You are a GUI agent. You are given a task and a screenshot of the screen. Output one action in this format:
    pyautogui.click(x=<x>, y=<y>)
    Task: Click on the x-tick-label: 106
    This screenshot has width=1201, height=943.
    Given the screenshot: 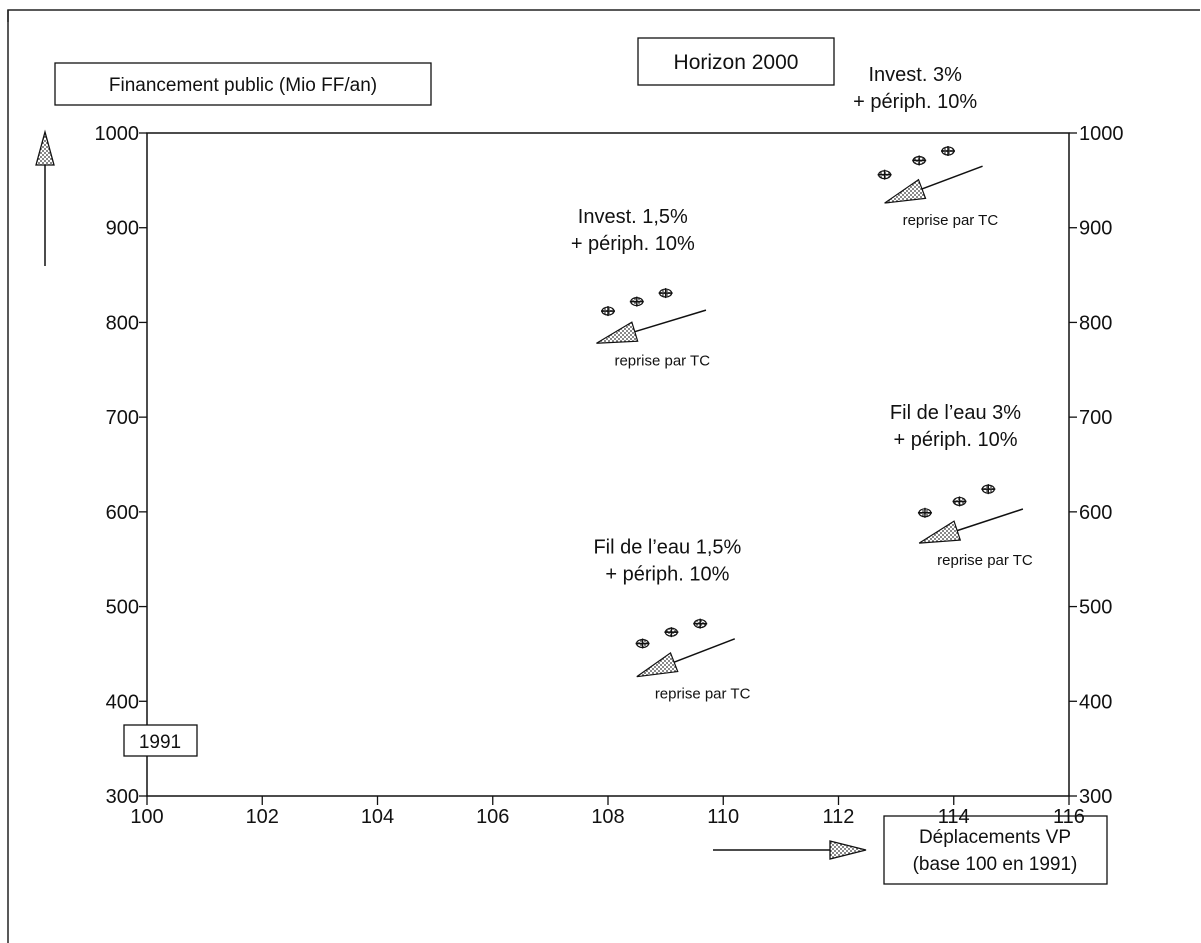 What is the action you would take?
    pyautogui.click(x=492, y=817)
    